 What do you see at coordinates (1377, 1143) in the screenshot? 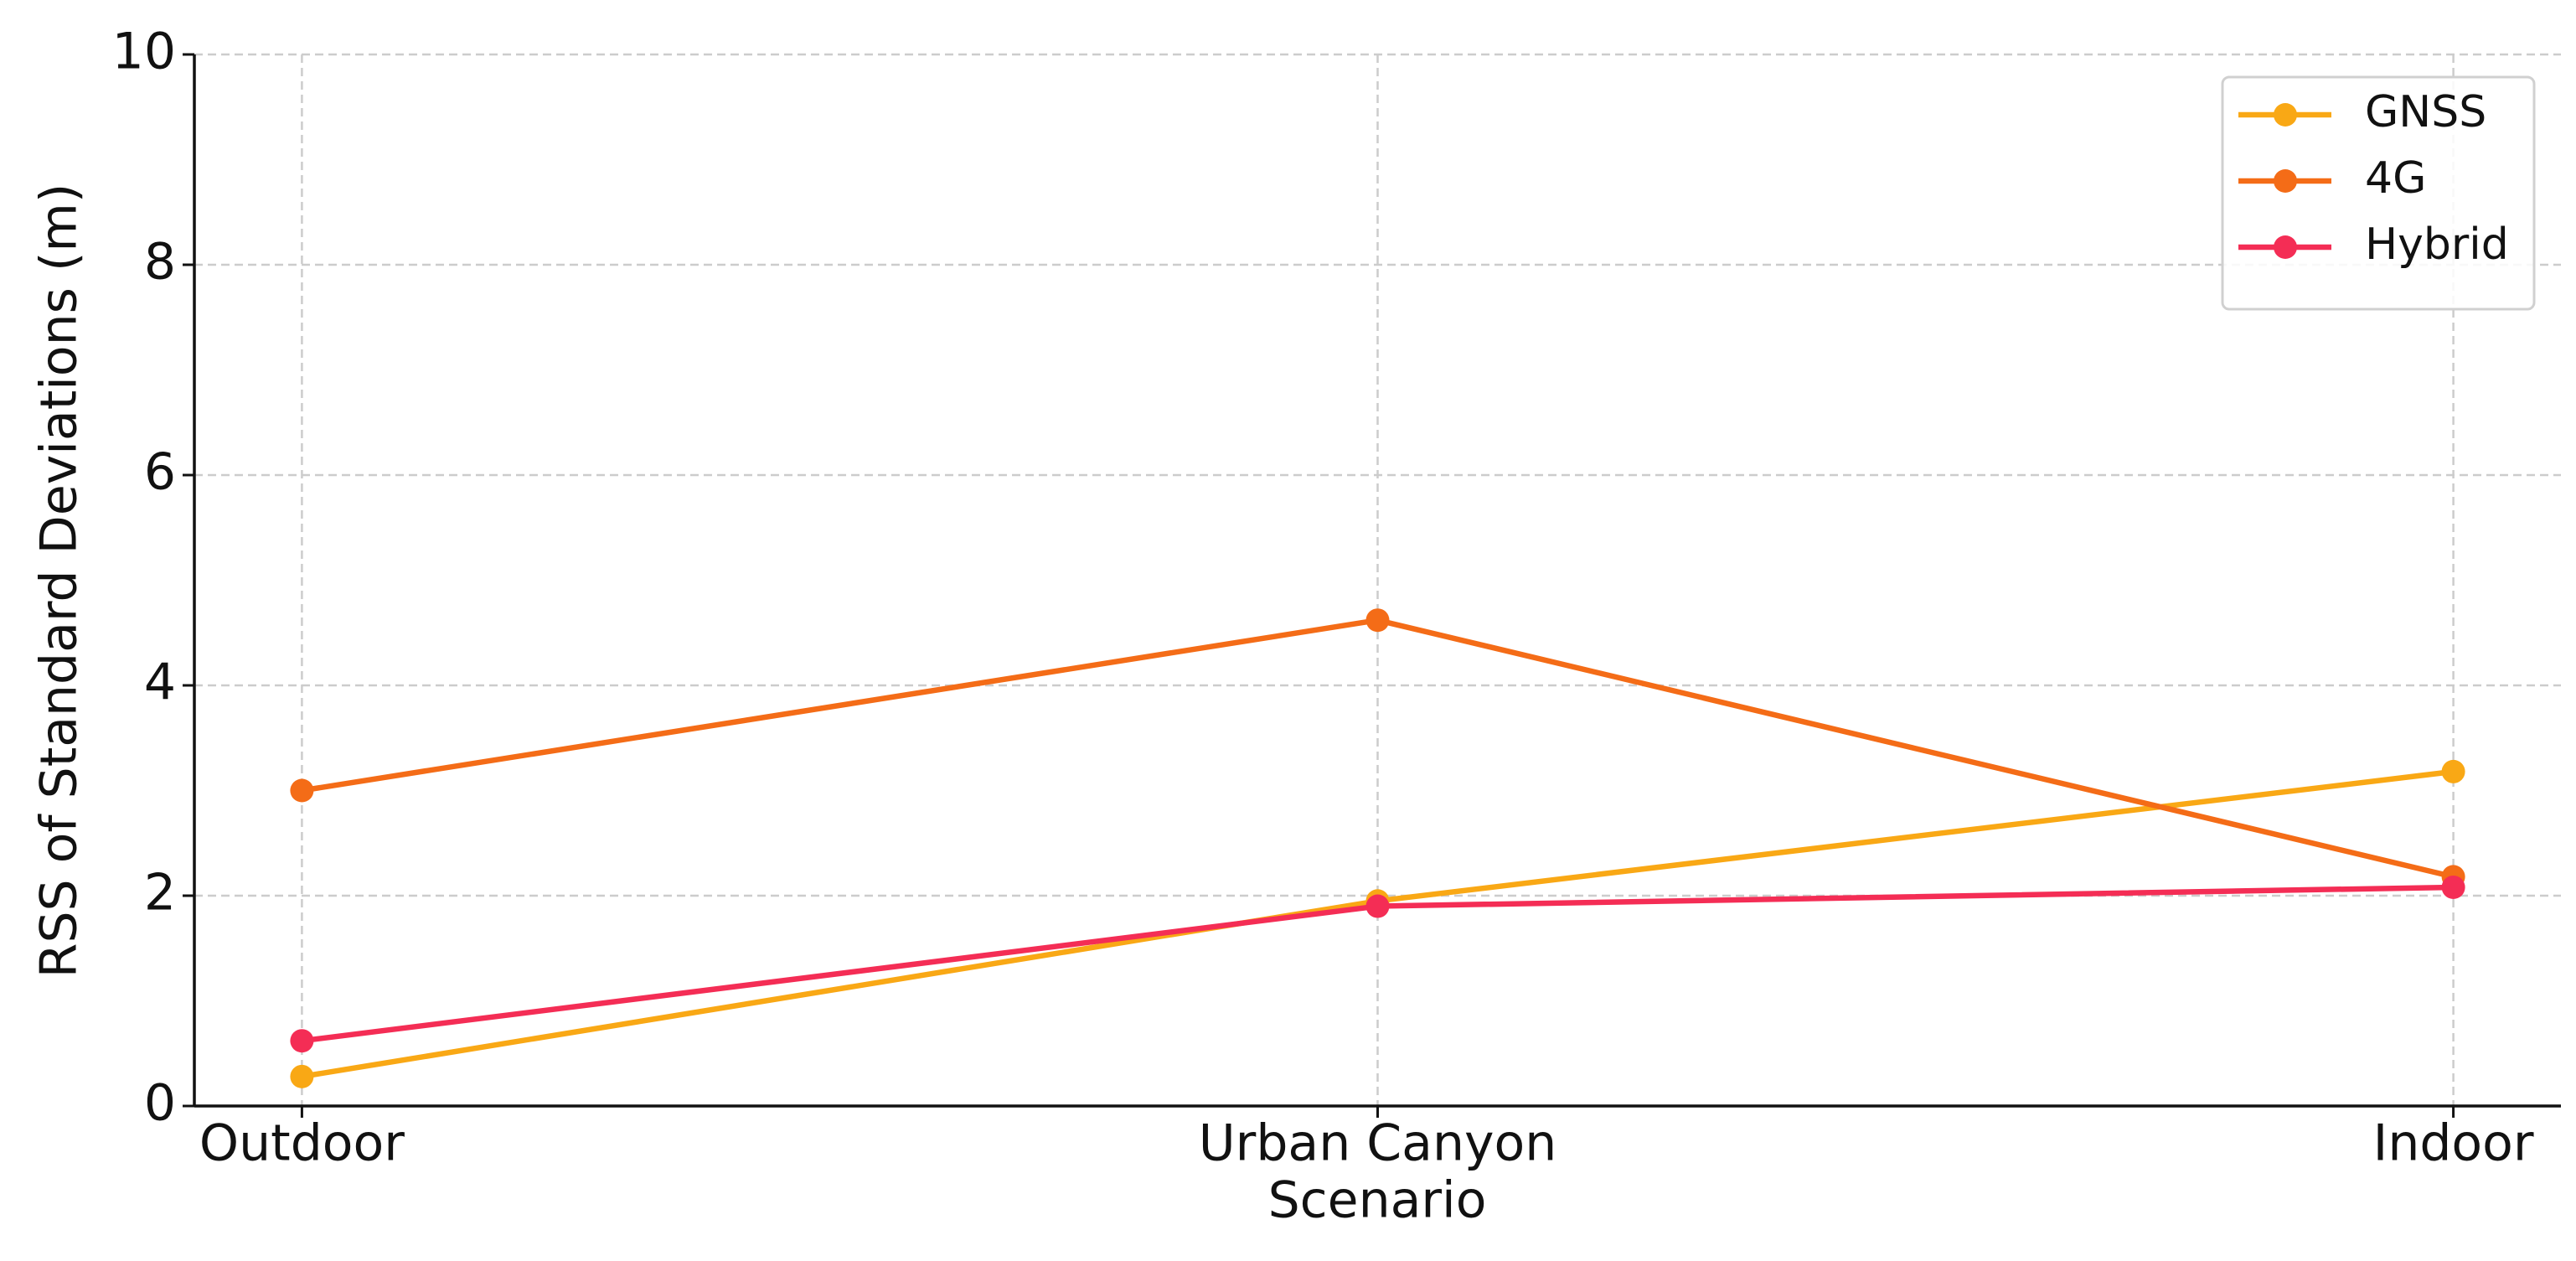
I see `x-tick-label: Urban Canyon` at bounding box center [1377, 1143].